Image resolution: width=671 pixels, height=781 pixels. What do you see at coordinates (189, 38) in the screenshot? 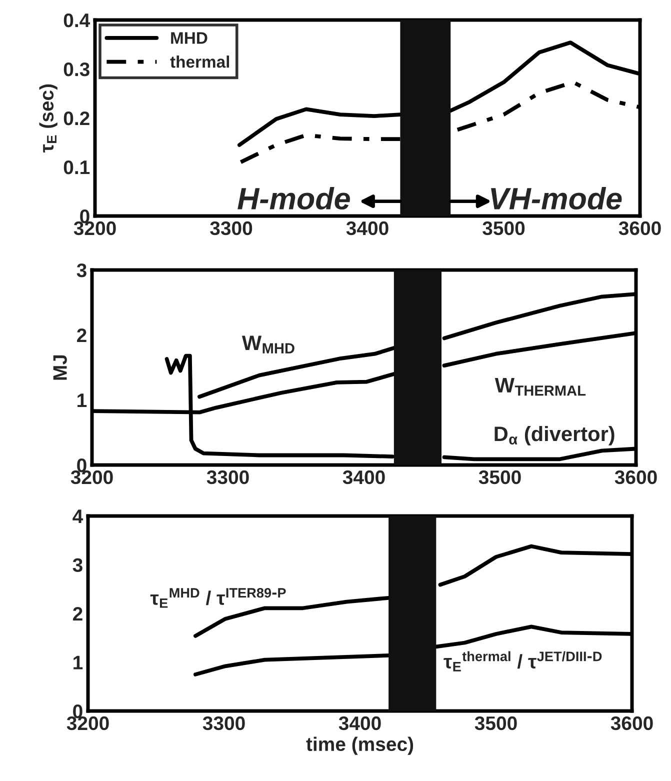
I see `legend-label: MHD` at bounding box center [189, 38].